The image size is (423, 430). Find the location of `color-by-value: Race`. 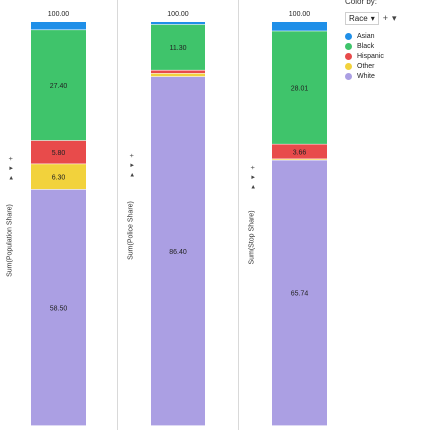

color-by-value: Race is located at coordinates (358, 18).